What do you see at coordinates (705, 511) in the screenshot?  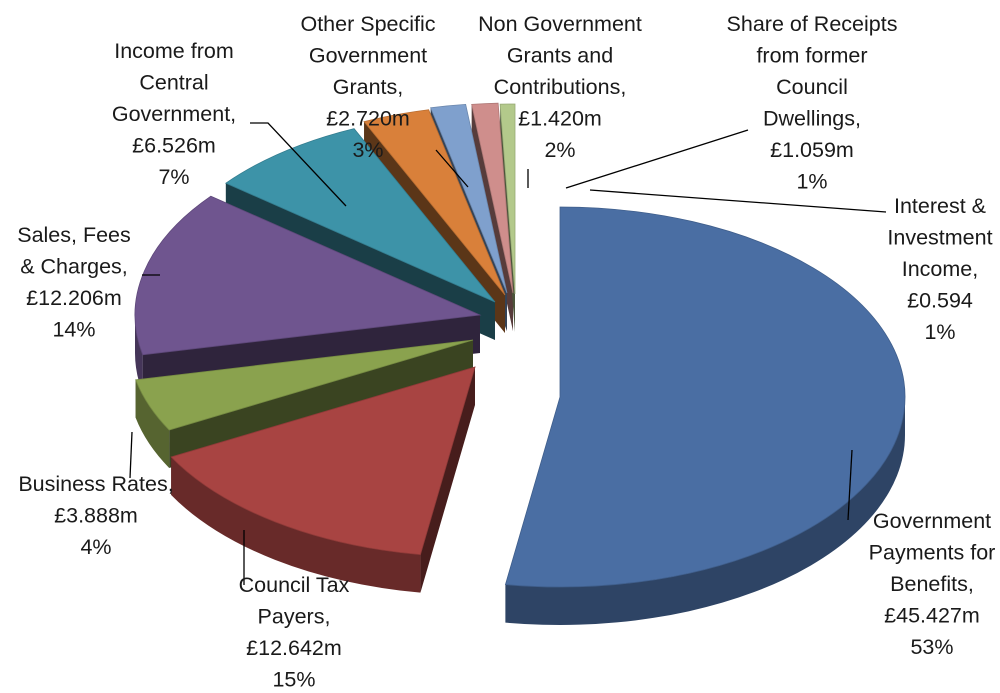 I see `gov-benefits-outer-0-side` at bounding box center [705, 511].